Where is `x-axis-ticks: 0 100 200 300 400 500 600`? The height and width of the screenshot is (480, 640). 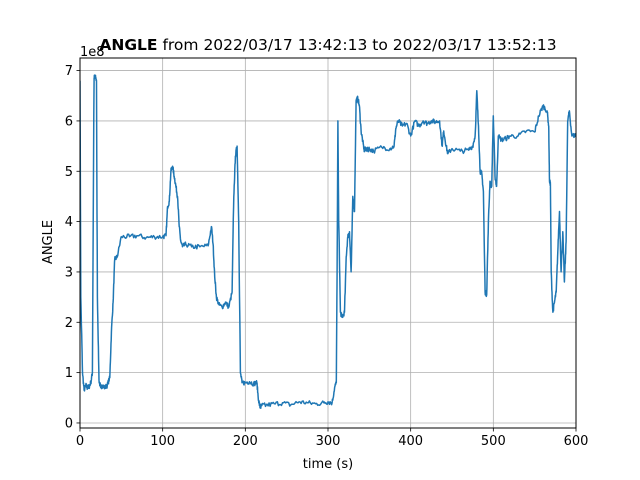 x-axis-ticks: 0 100 200 300 400 500 600 is located at coordinates (332, 438).